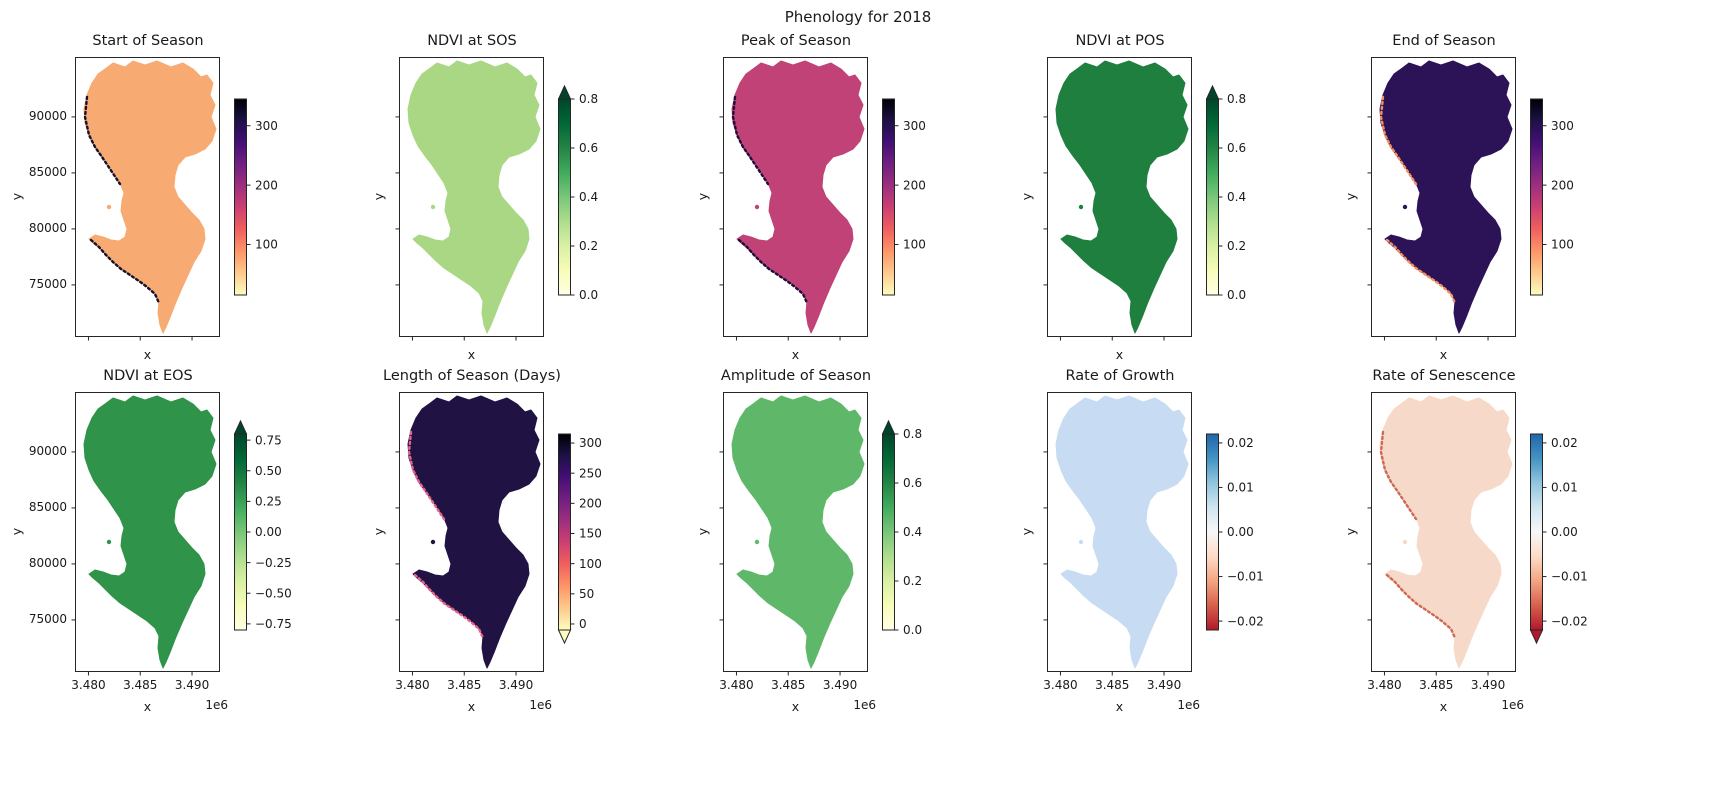 Image resolution: width=1716 pixels, height=789 pixels. What do you see at coordinates (564, 637) in the screenshot?
I see `colorbar-extend-min-arrow` at bounding box center [564, 637].